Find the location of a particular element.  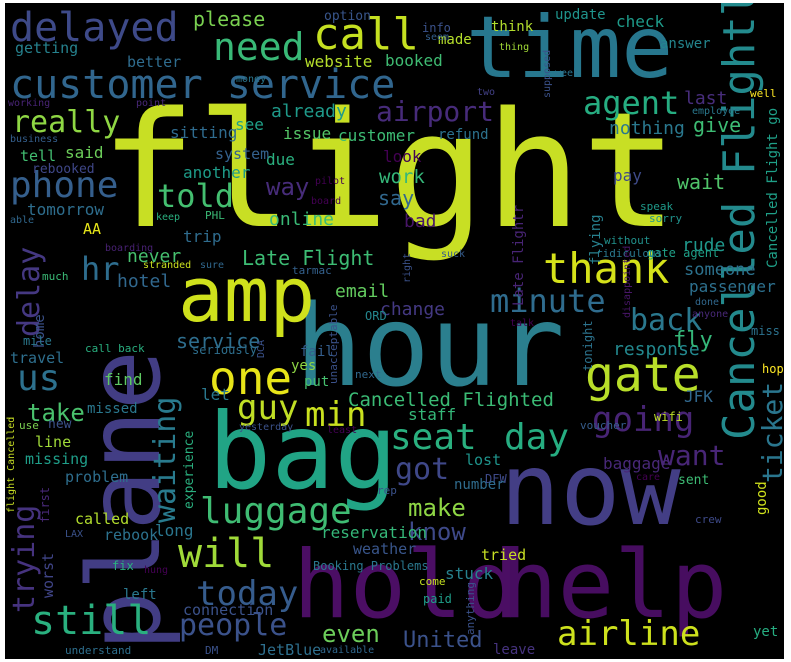

word-thing: thing is located at coordinates (514, 47).